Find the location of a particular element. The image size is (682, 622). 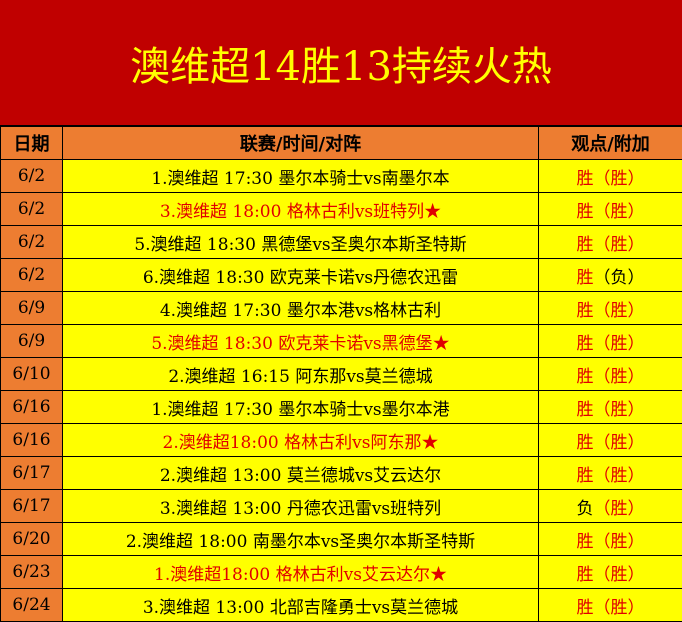

match-cell: 2.澳维超 18:00 南墨尔本vs圣奥尔本斯圣特斯 is located at coordinates (300, 539).